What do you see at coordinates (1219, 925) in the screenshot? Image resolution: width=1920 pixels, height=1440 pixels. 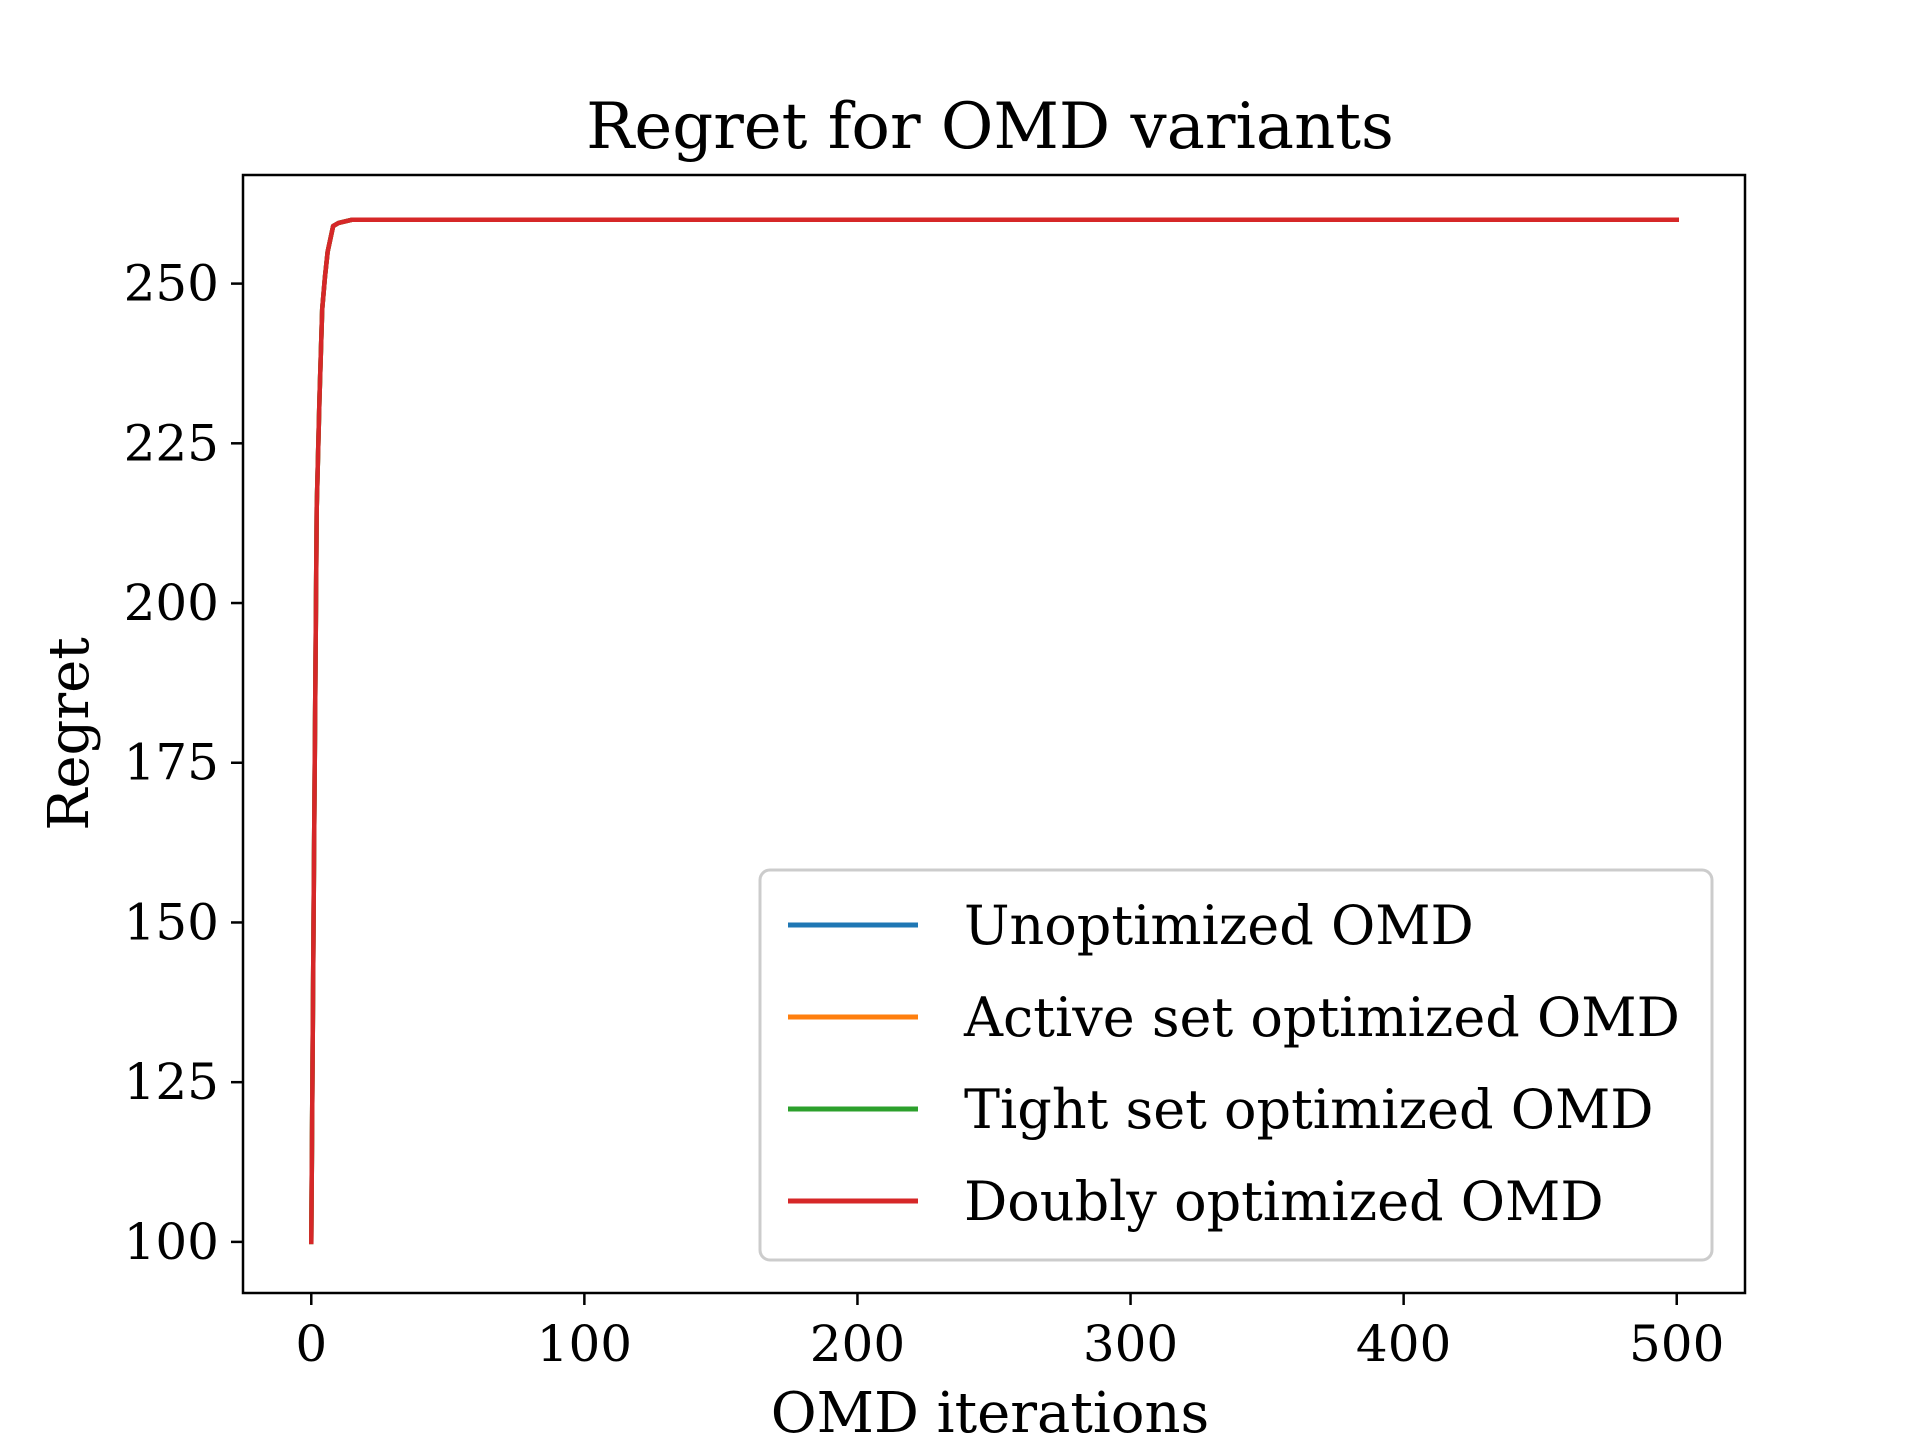 I see `legend-label-1: Unoptimized OMD` at bounding box center [1219, 925].